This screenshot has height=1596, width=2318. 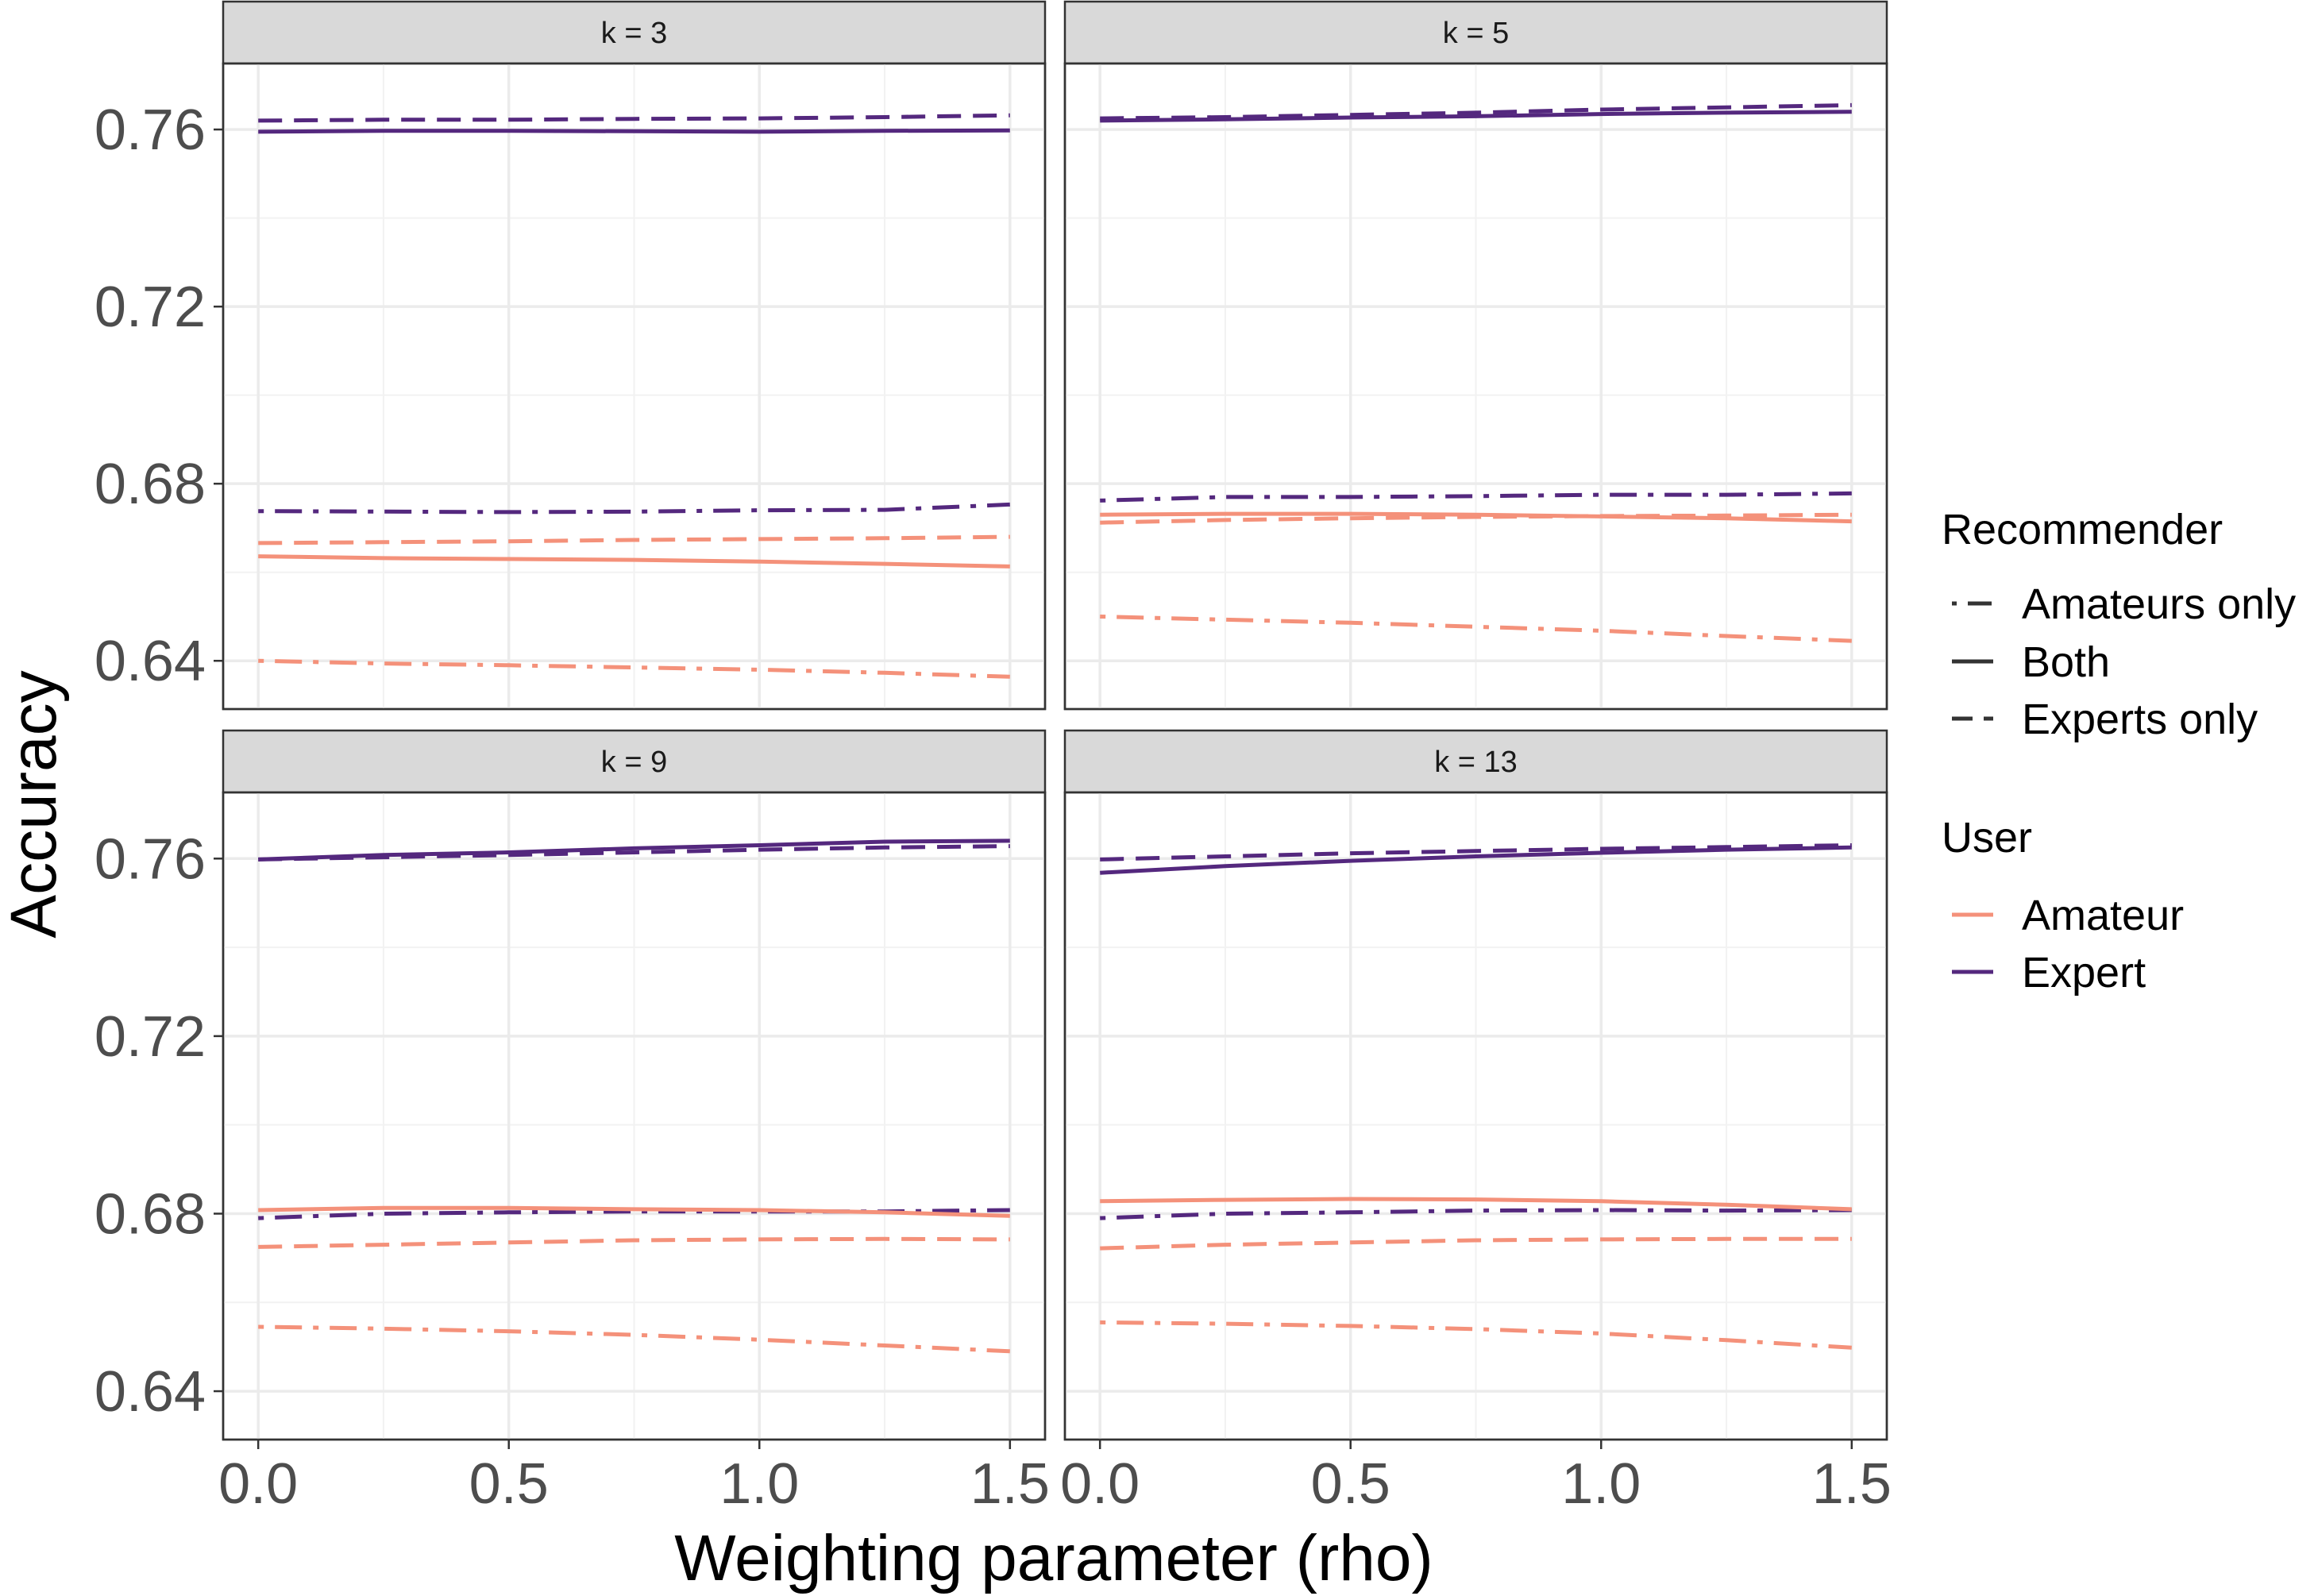 What do you see at coordinates (158, 761) in the screenshot?
I see `y-axis-ticks: 0.64 0.68 0.72 0.76 0.64 0.68 0.72 0.76` at bounding box center [158, 761].